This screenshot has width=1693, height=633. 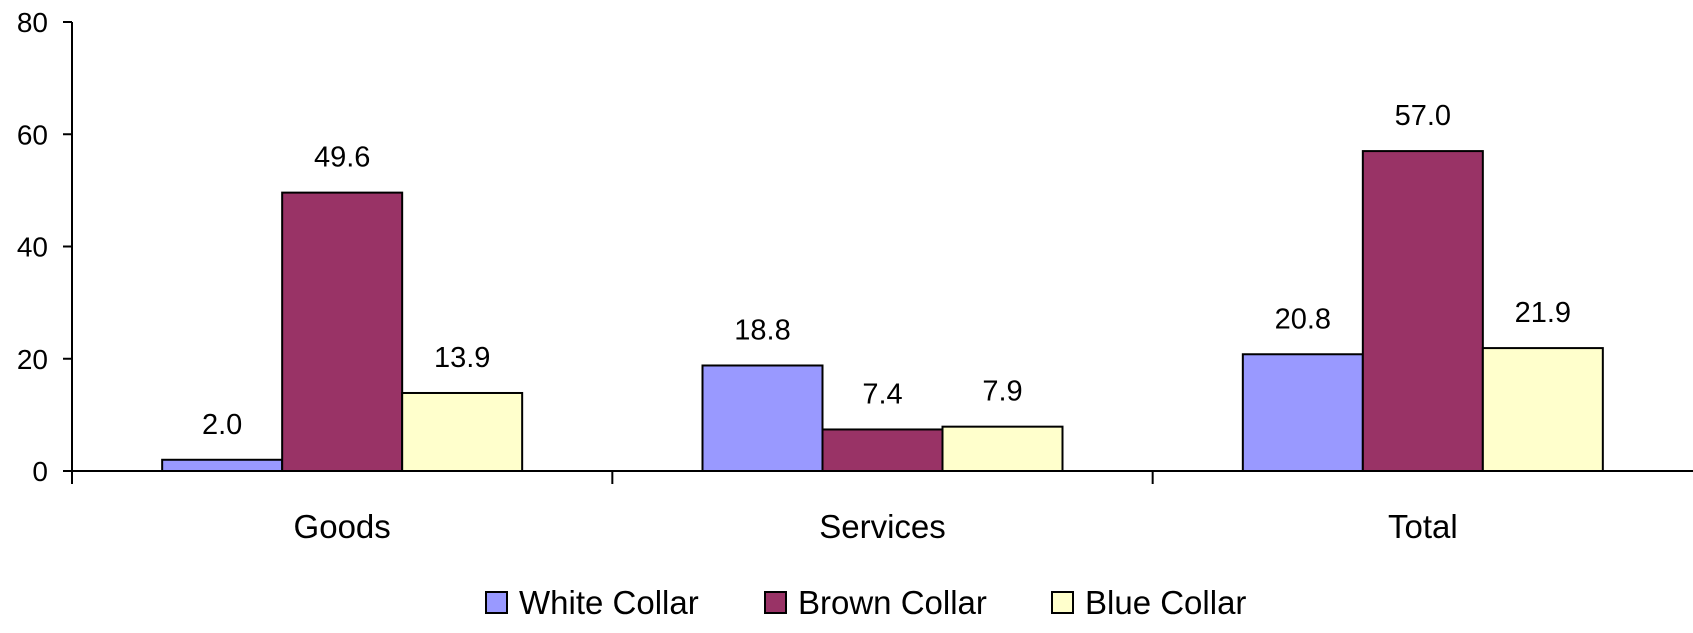 What do you see at coordinates (1543, 313) in the screenshot?
I see `data-label: 21.9` at bounding box center [1543, 313].